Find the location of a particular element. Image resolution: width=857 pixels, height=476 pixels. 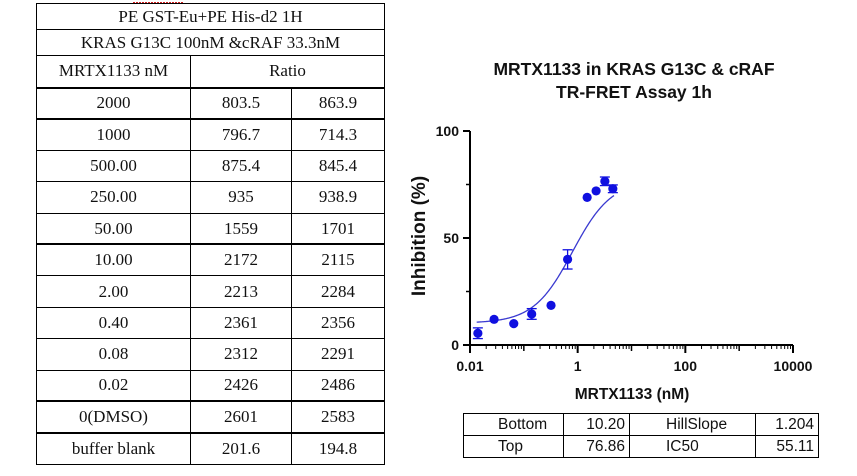

fit-curve is located at coordinates (545, 259).